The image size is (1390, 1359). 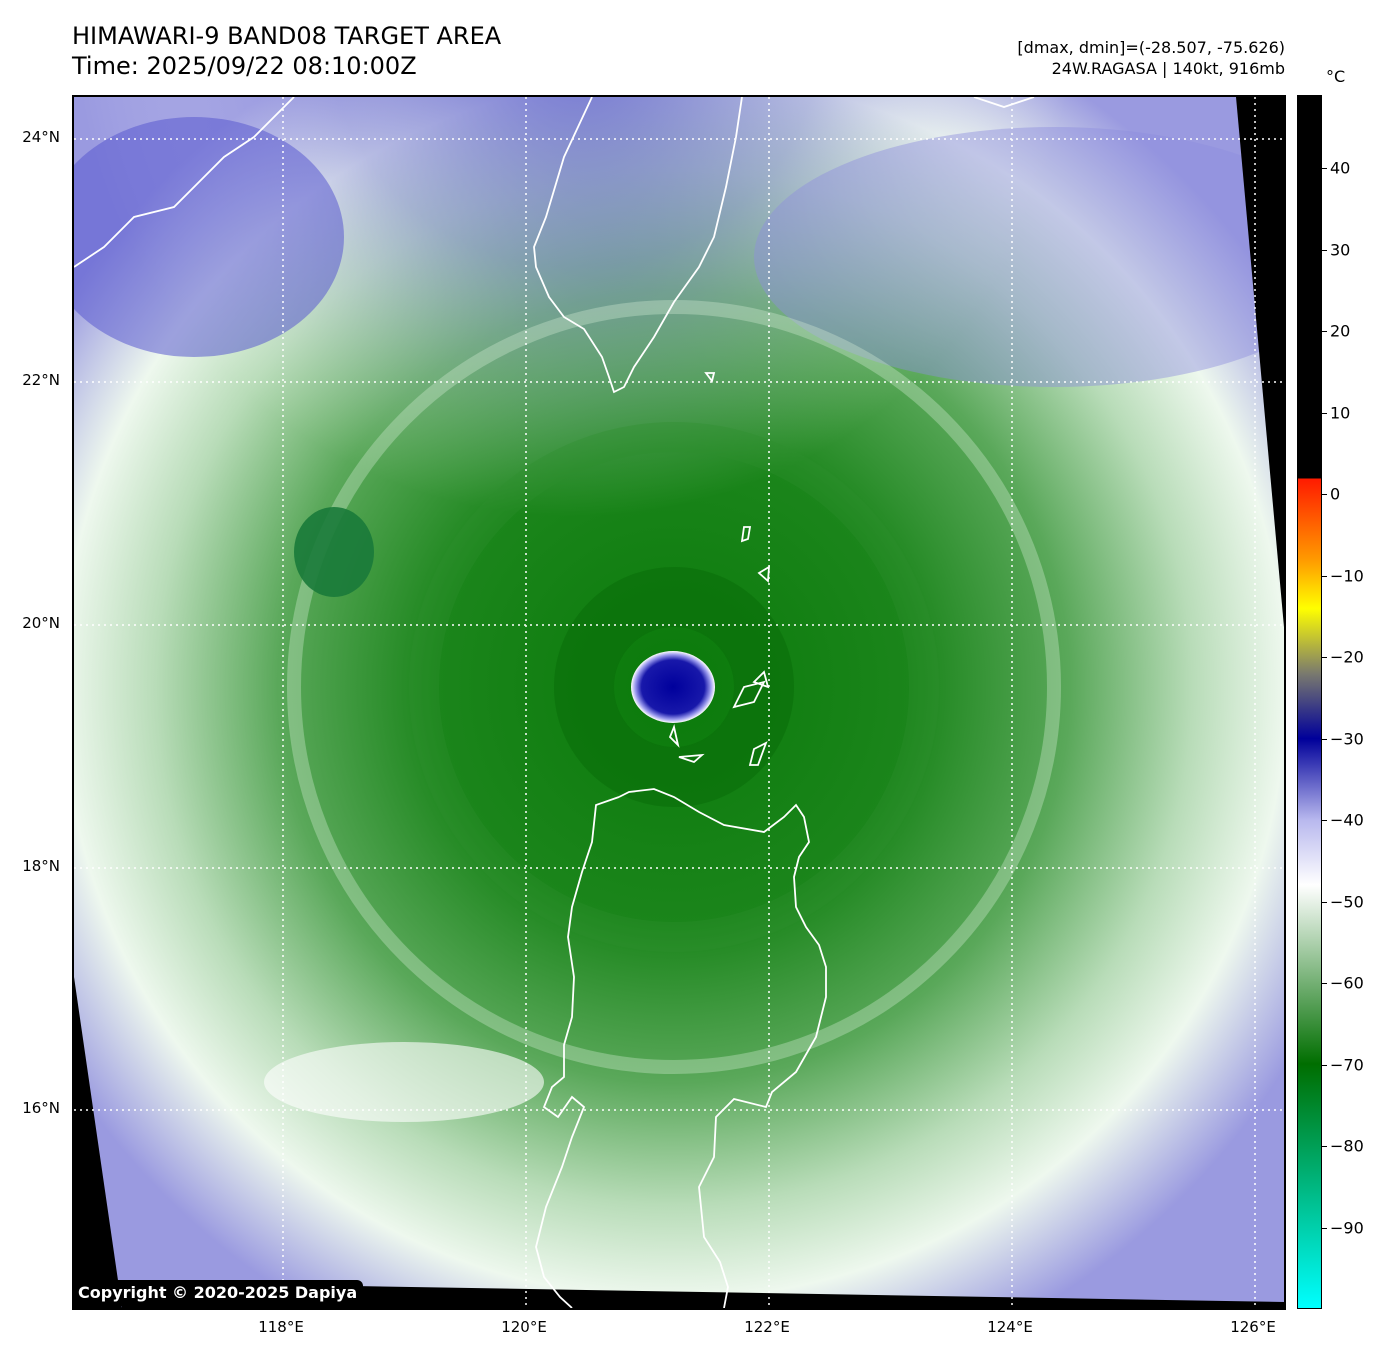 I want to click on lat-label-16n: 16°N, so click(x=41, y=1108).